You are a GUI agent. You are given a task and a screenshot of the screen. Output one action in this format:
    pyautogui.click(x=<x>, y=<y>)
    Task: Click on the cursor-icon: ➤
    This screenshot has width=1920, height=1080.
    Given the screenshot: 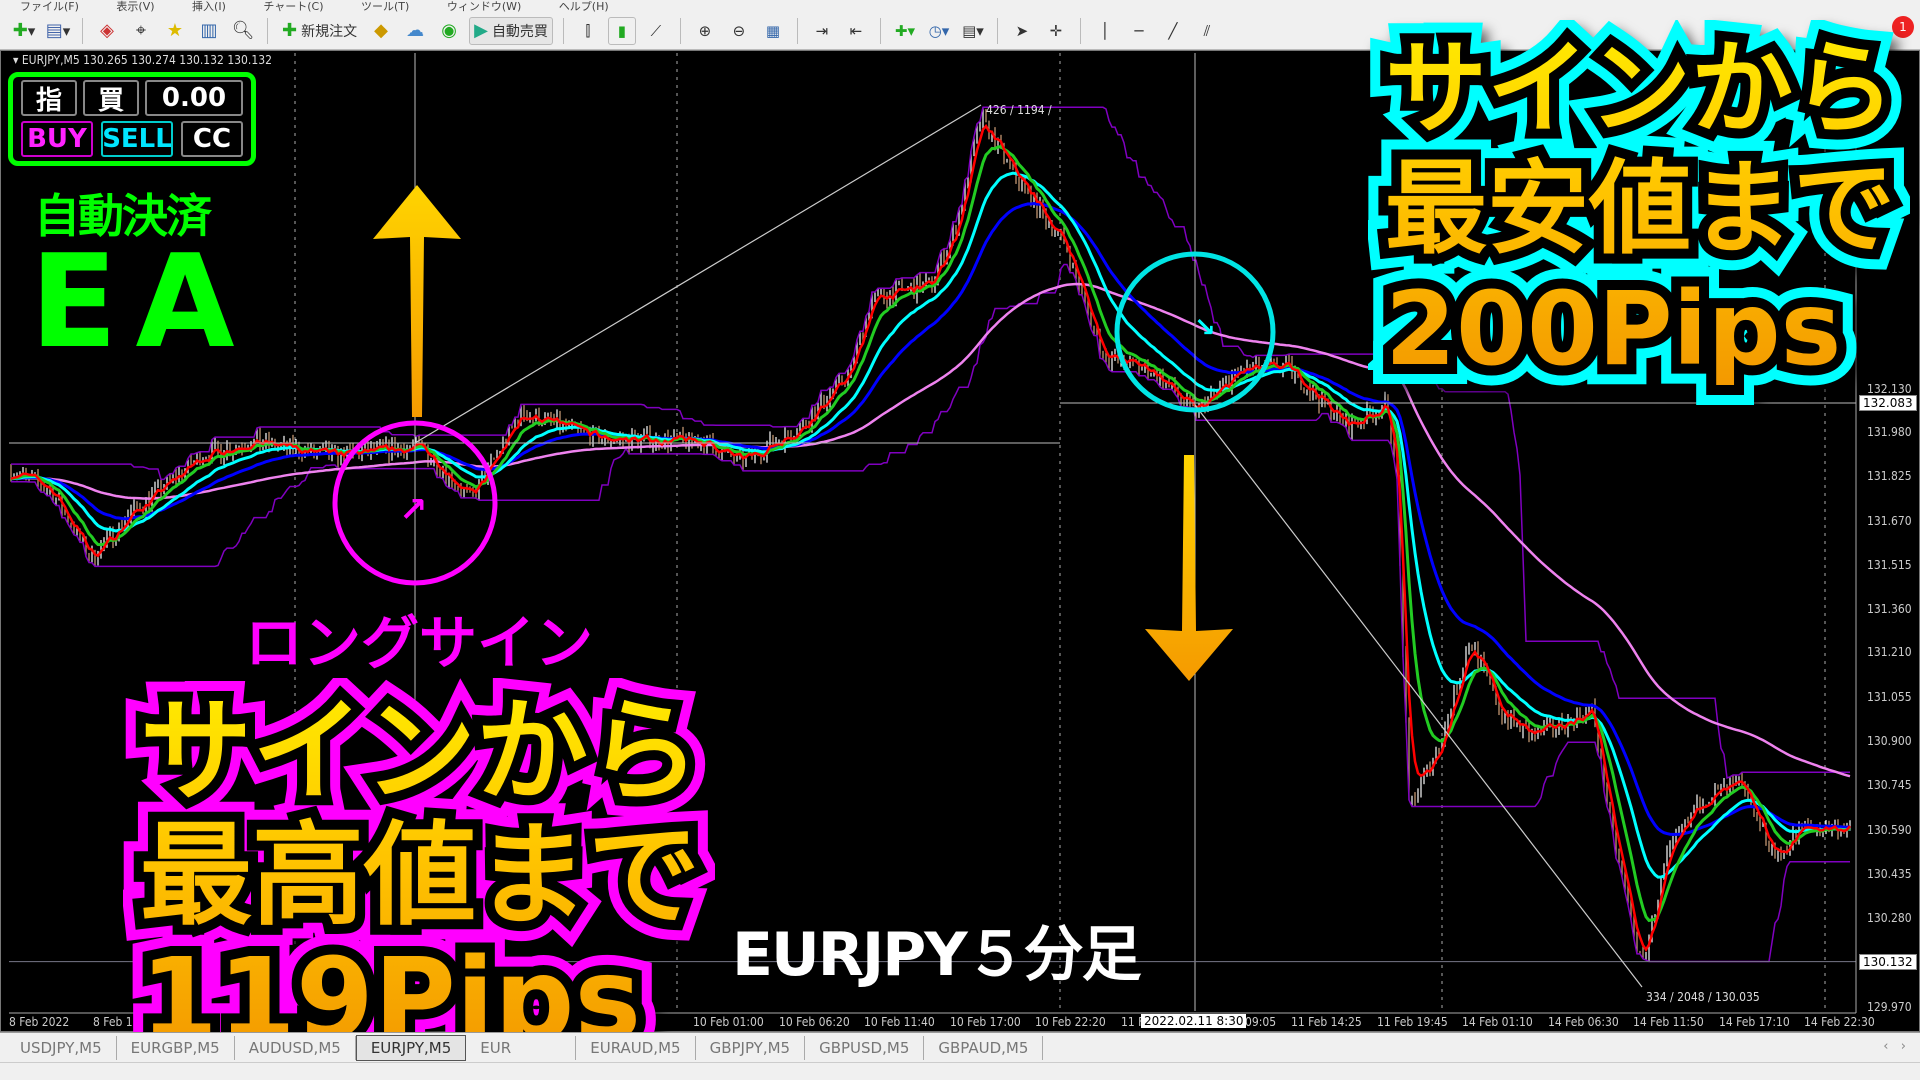 What is the action you would take?
    pyautogui.click(x=1022, y=30)
    